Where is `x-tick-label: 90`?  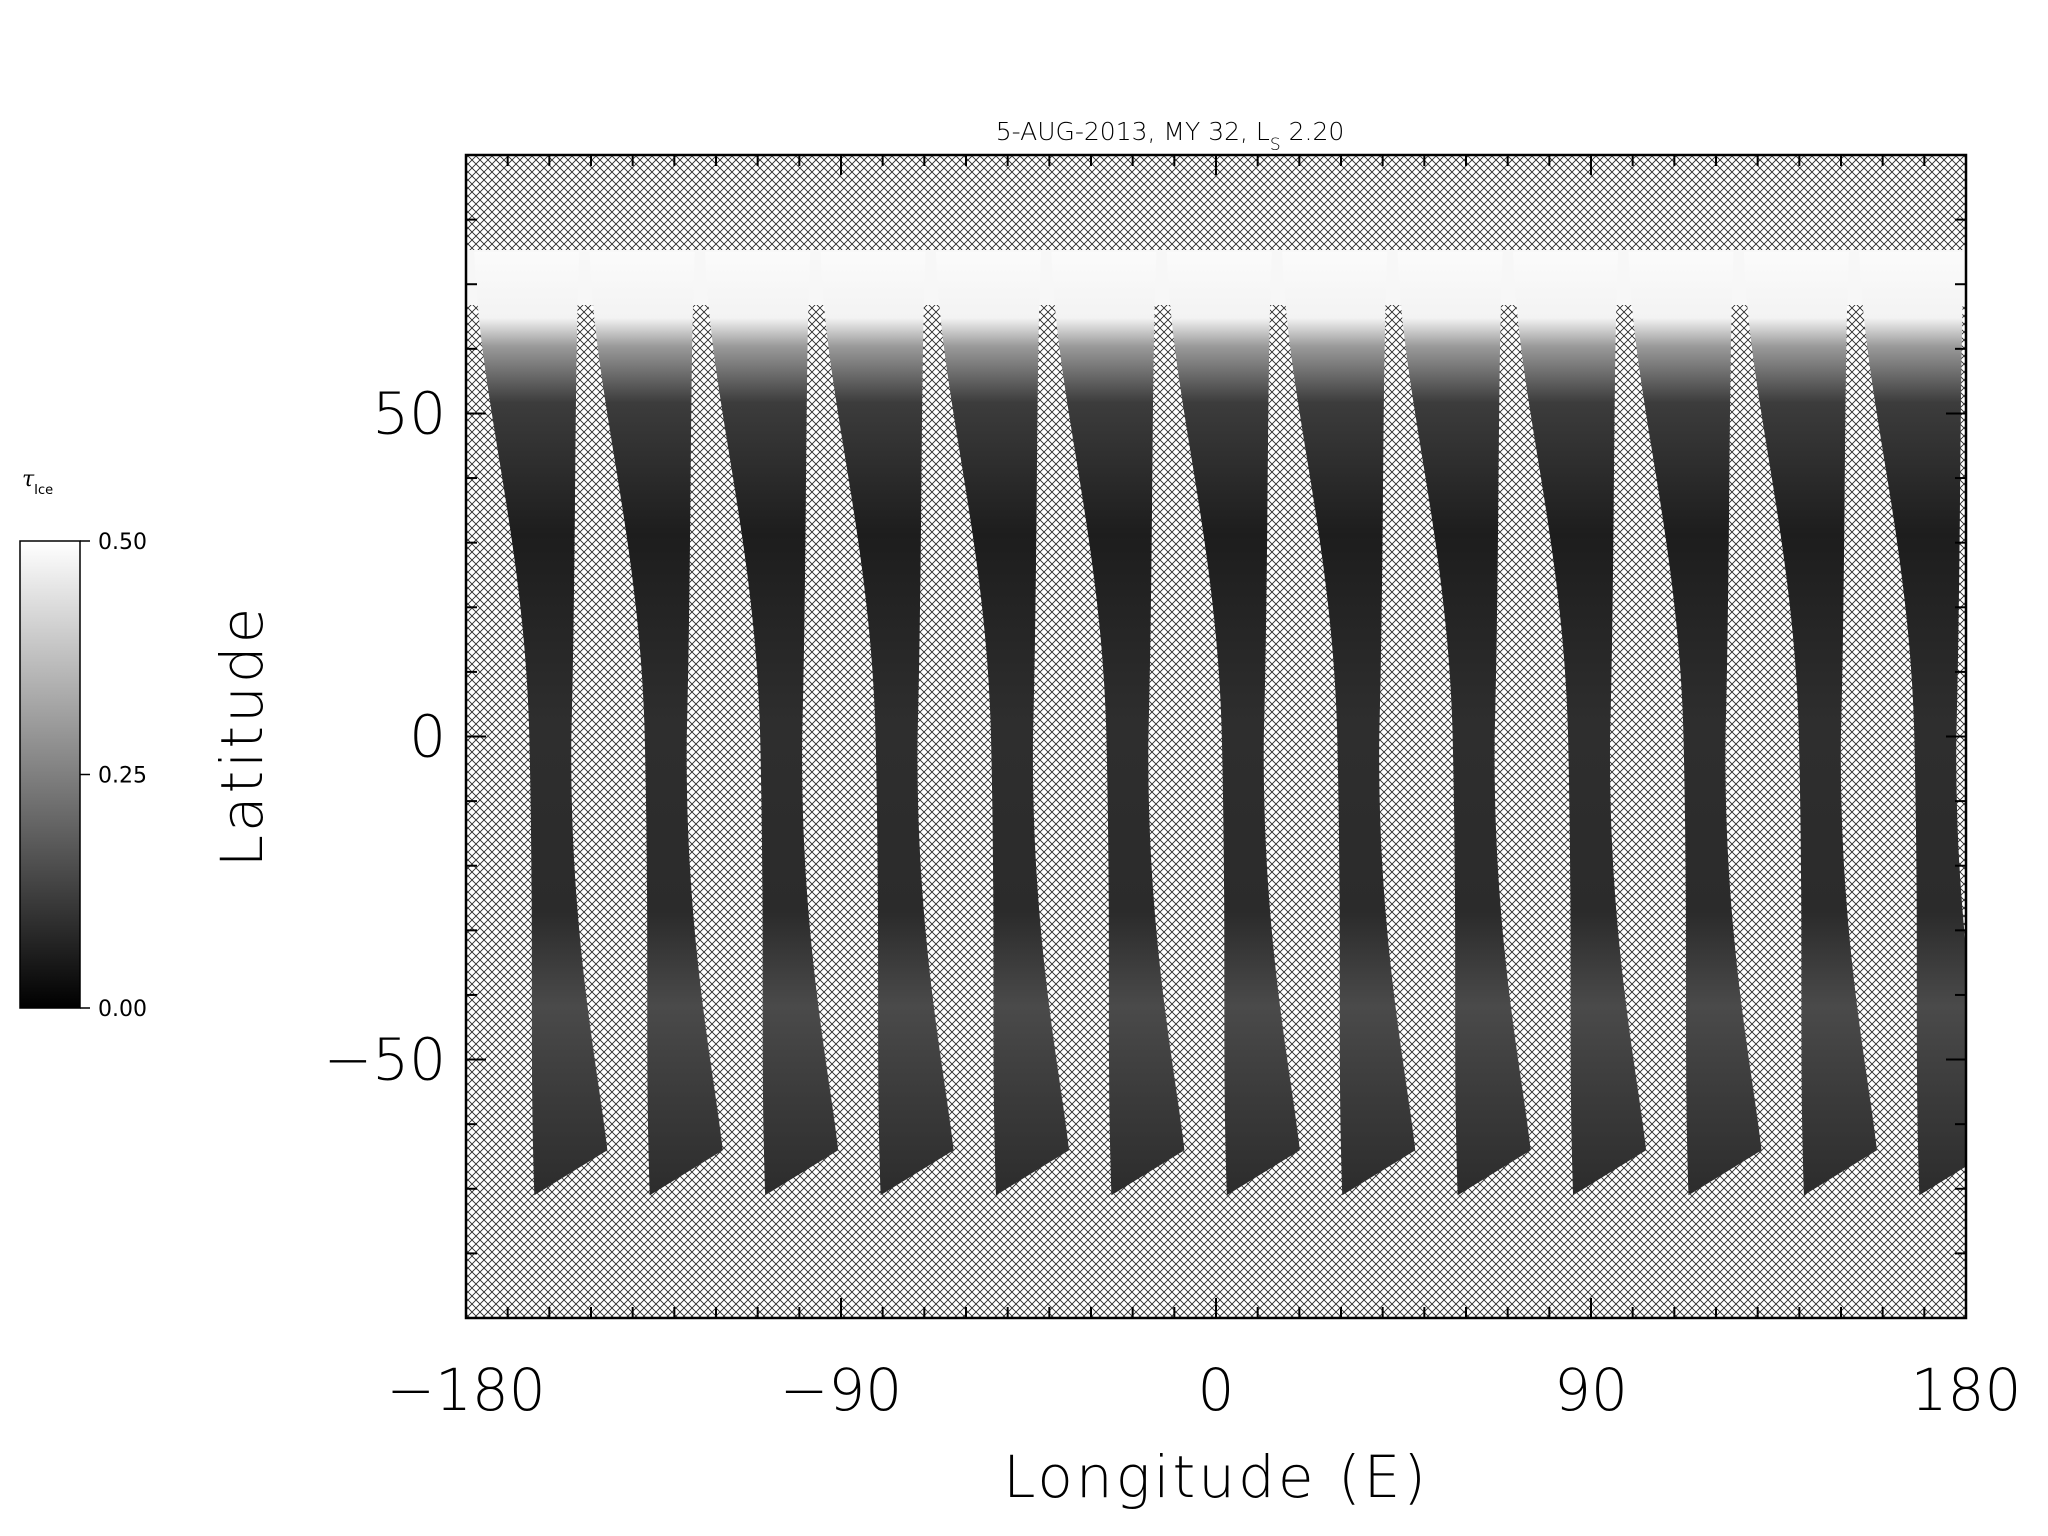
x-tick-label: 90 is located at coordinates (1591, 1390).